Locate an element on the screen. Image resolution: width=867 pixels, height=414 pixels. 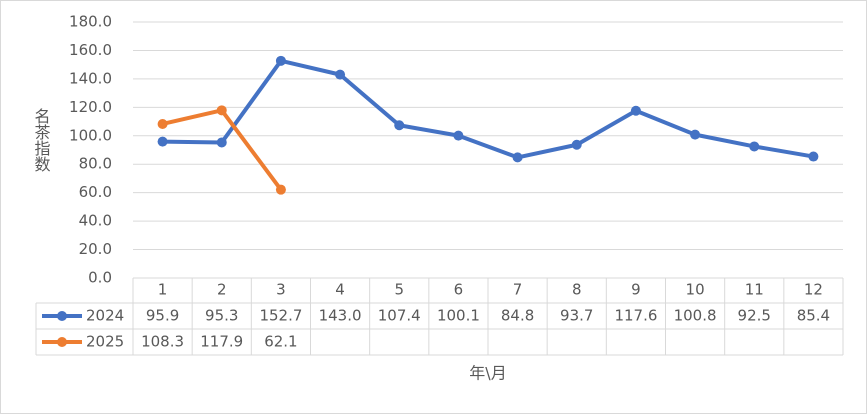
table-value: 100.1 is located at coordinates (458, 316).